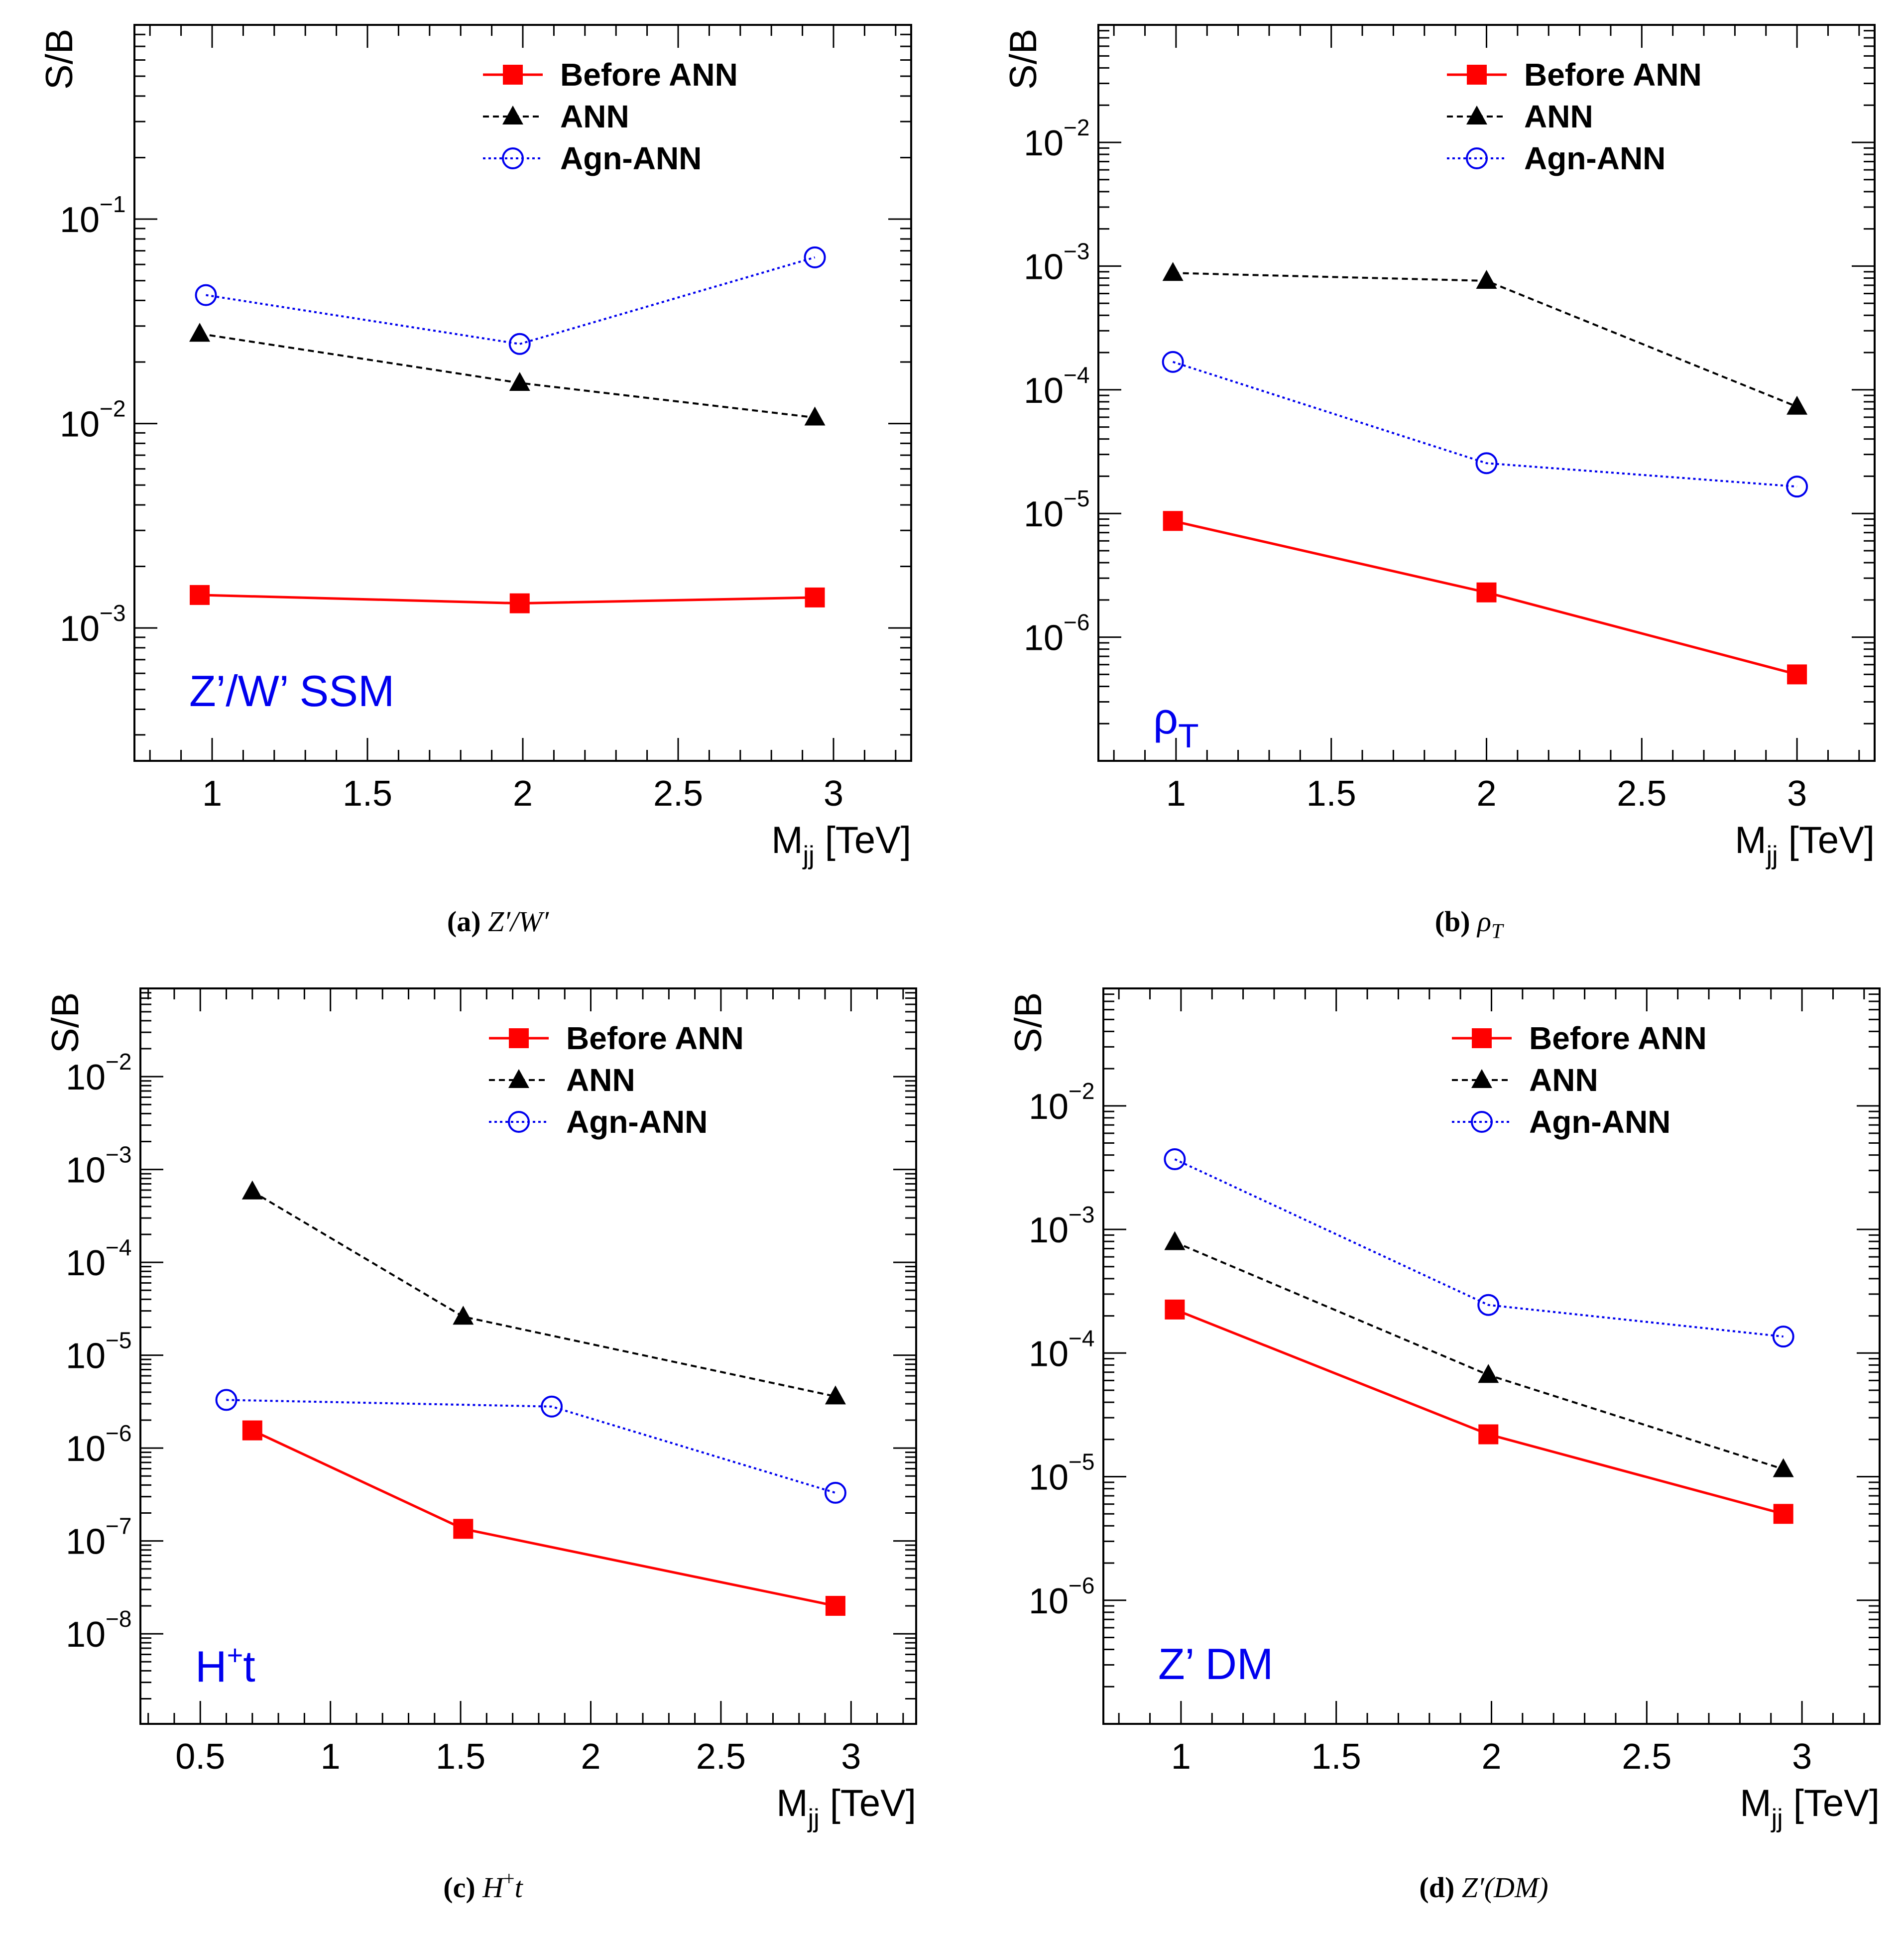 This screenshot has height=1937, width=1904. Describe the element at coordinates (118, 1619) in the screenshot. I see `y-tick-exponent: −8` at that location.